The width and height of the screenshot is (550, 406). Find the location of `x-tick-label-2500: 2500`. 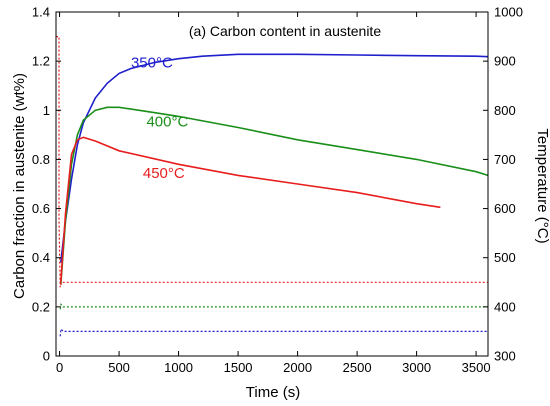

x-tick-label-2500: 2500 is located at coordinates (357, 367).